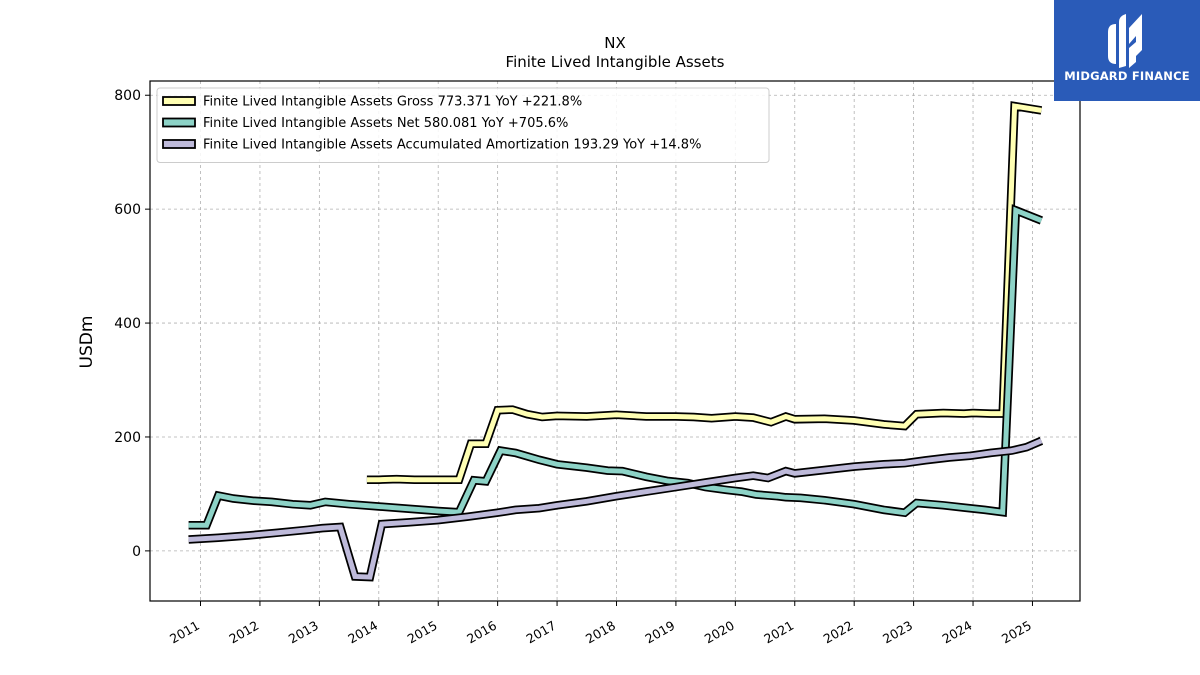 The image size is (1200, 675). Describe the element at coordinates (1016, 632) in the screenshot. I see `x-tick-label: 2025` at that location.